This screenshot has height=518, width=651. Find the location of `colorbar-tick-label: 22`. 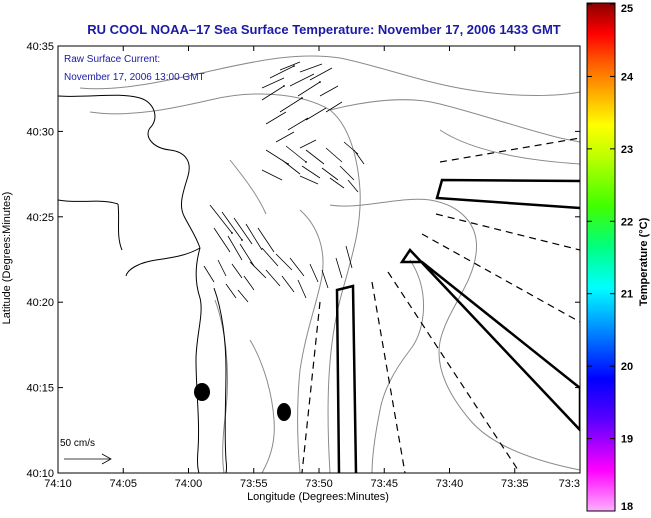

colorbar-tick-label: 22 is located at coordinates (627, 222).